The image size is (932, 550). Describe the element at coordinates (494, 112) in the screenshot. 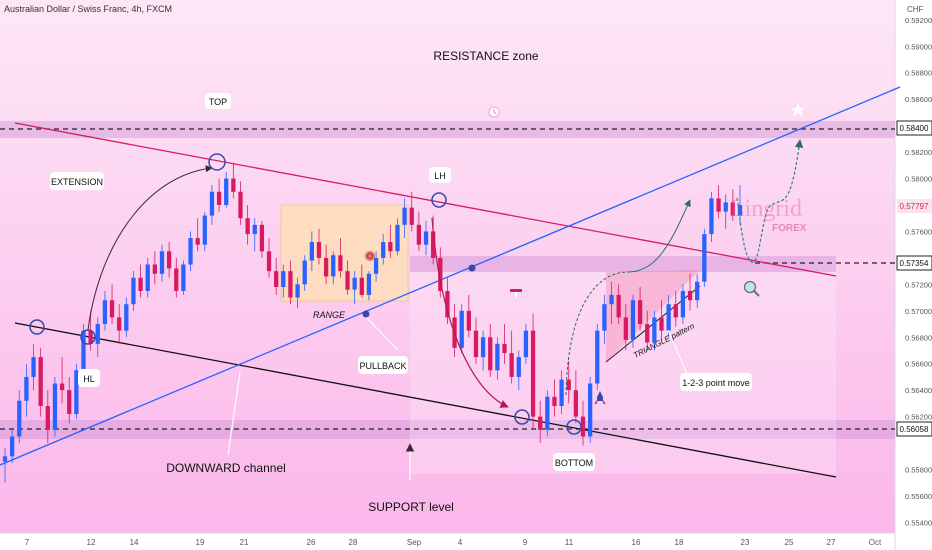

I see `alarm-clock-icon` at that location.